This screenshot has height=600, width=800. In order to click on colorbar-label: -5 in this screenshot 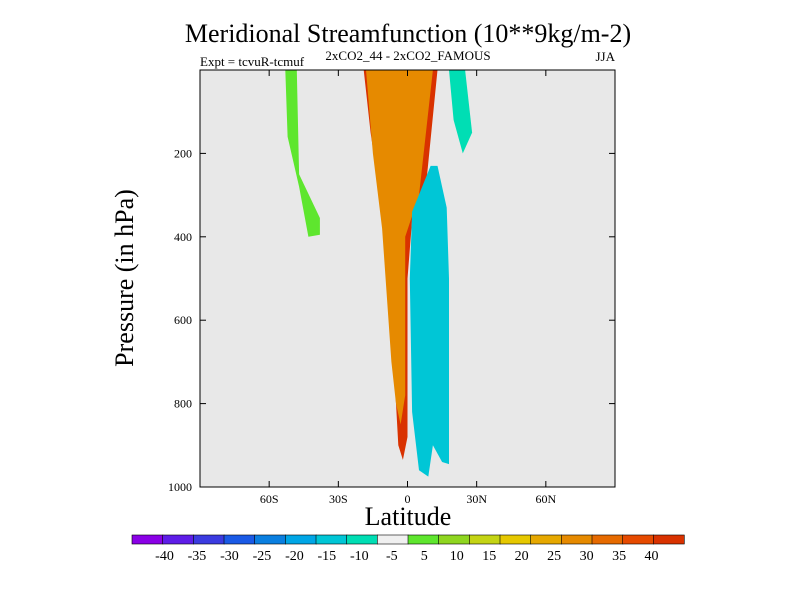, I will do `click(392, 556)`.